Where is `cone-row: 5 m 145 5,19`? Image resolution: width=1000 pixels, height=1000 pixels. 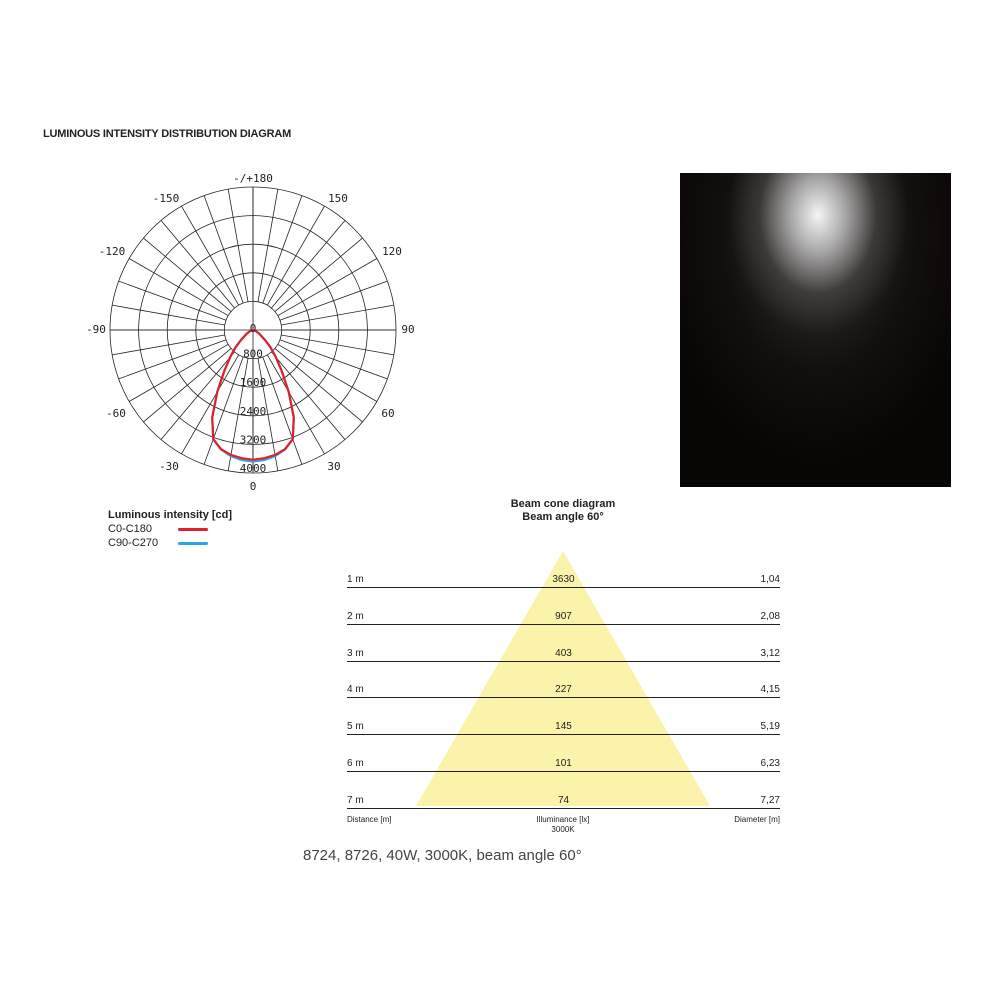 cone-row: 5 m 145 5,19 is located at coordinates (563, 728).